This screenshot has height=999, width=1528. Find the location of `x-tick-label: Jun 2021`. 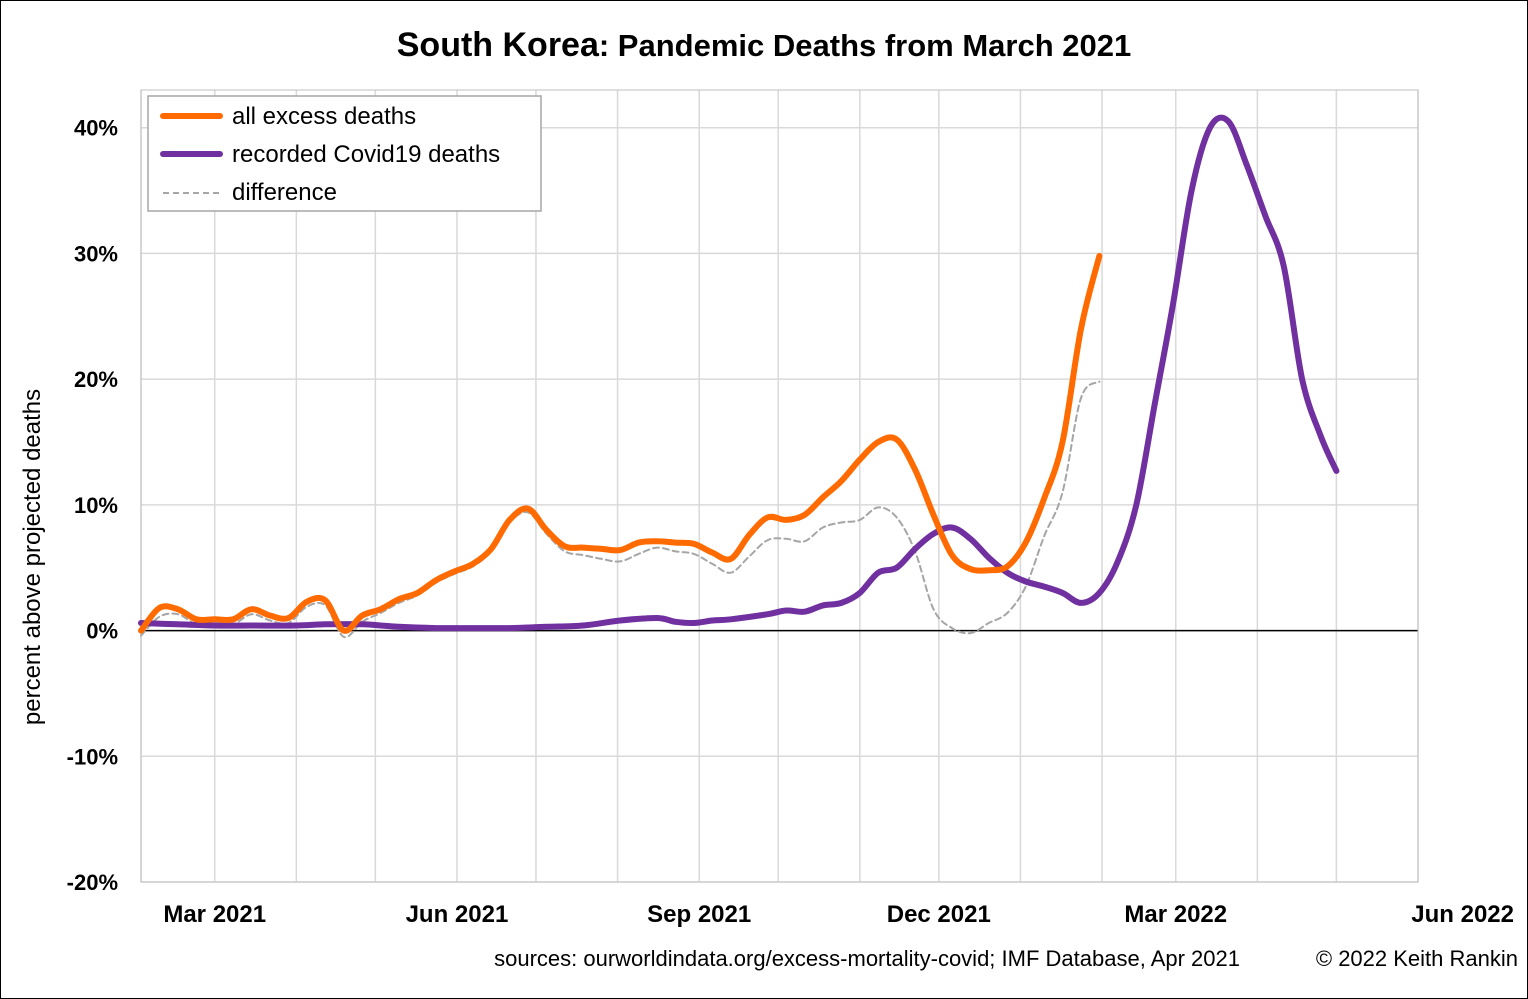

x-tick-label: Jun 2021 is located at coordinates (457, 914).